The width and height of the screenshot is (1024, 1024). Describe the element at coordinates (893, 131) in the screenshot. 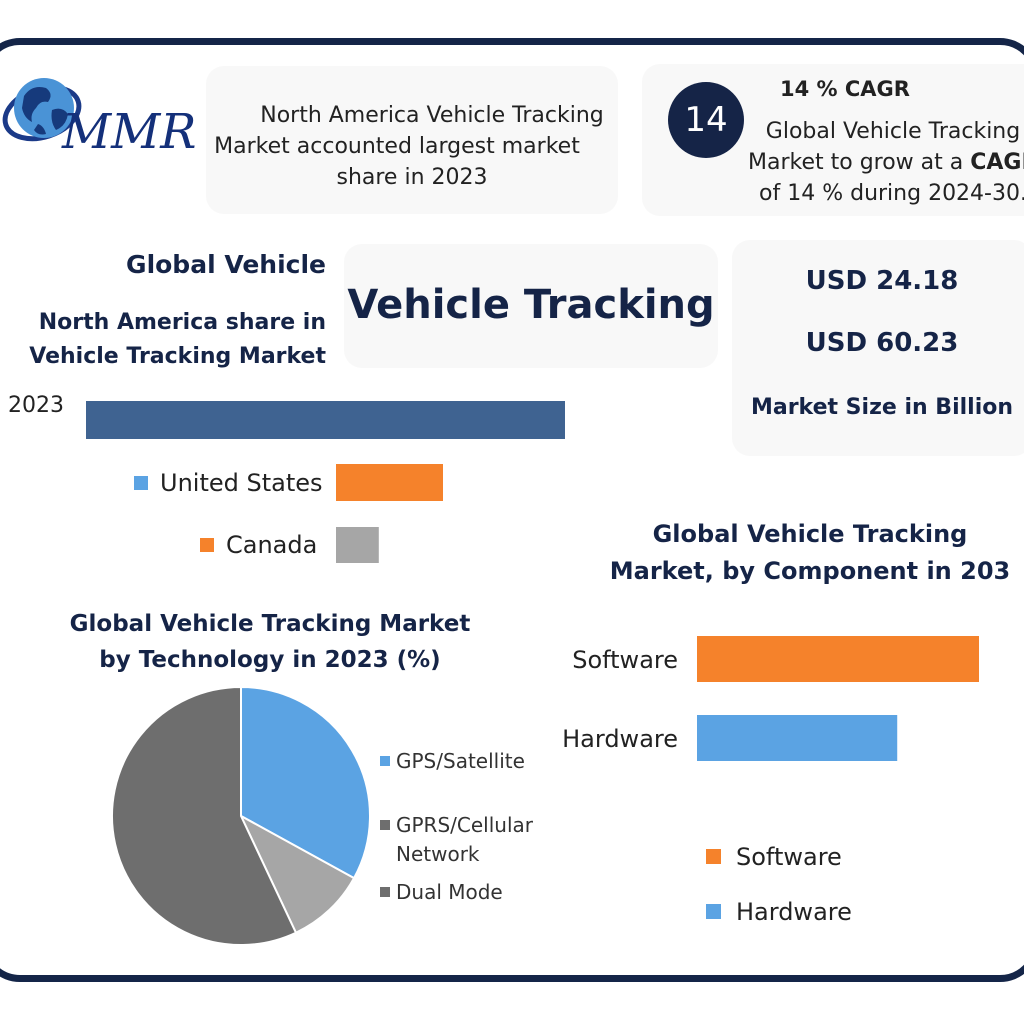

I see `cagr-line-1: Global Vehicle Tracking` at that location.